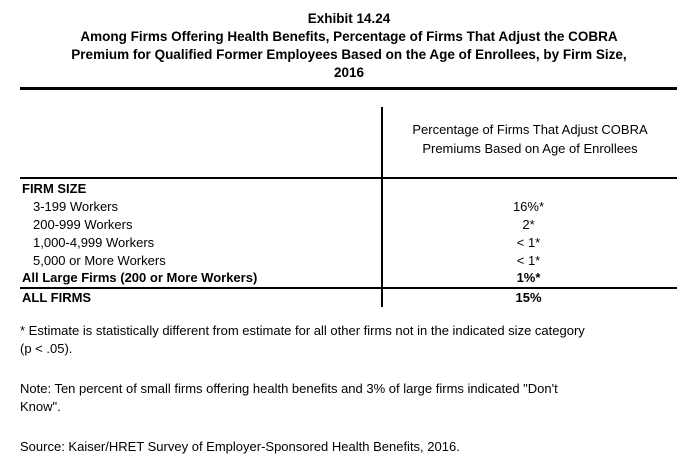 The height and width of the screenshot is (470, 698). What do you see at coordinates (348, 189) in the screenshot?
I see `table-row: FIRM SIZE` at bounding box center [348, 189].